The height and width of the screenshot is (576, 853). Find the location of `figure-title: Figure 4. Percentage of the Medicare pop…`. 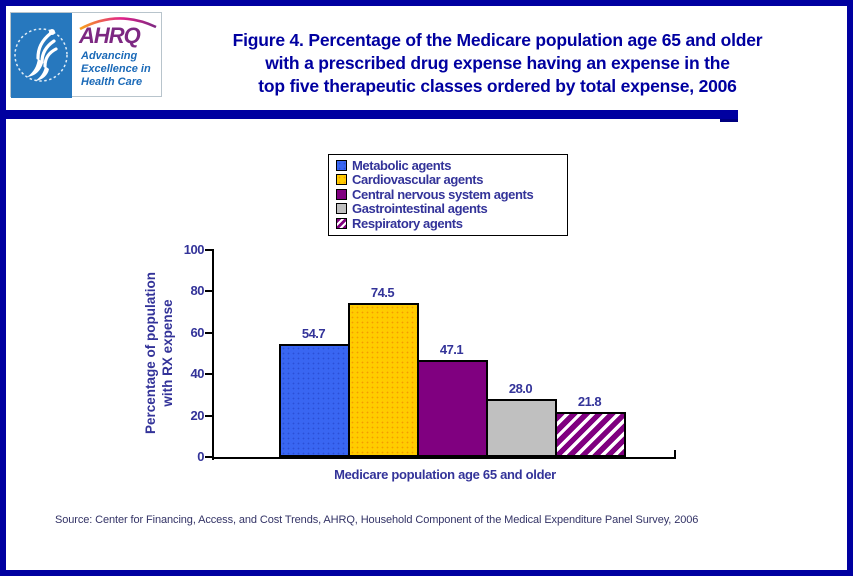

figure-title: Figure 4. Percentage of the Medicare pop… is located at coordinates (497, 63).